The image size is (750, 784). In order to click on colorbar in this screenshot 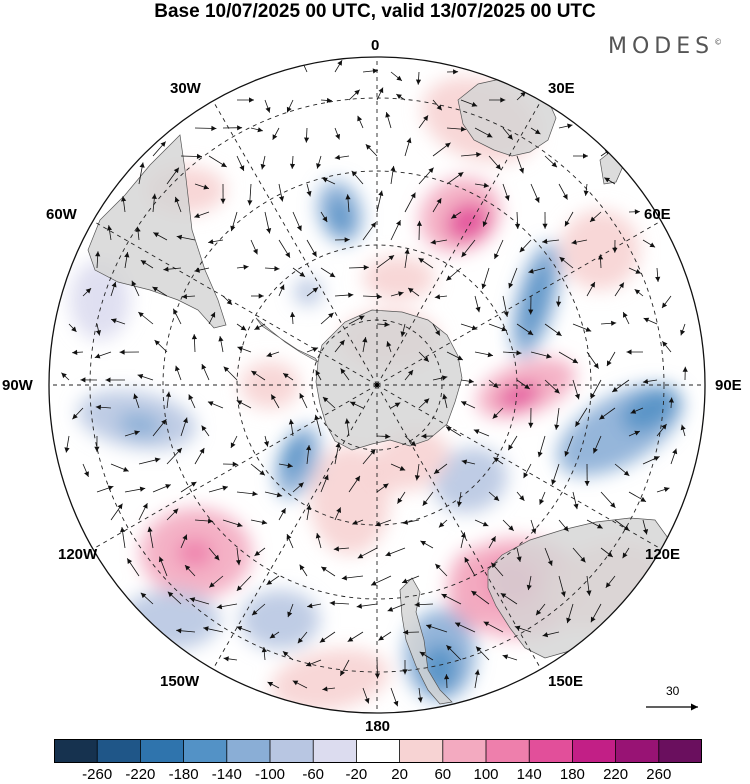, I will do `click(378, 751)`.